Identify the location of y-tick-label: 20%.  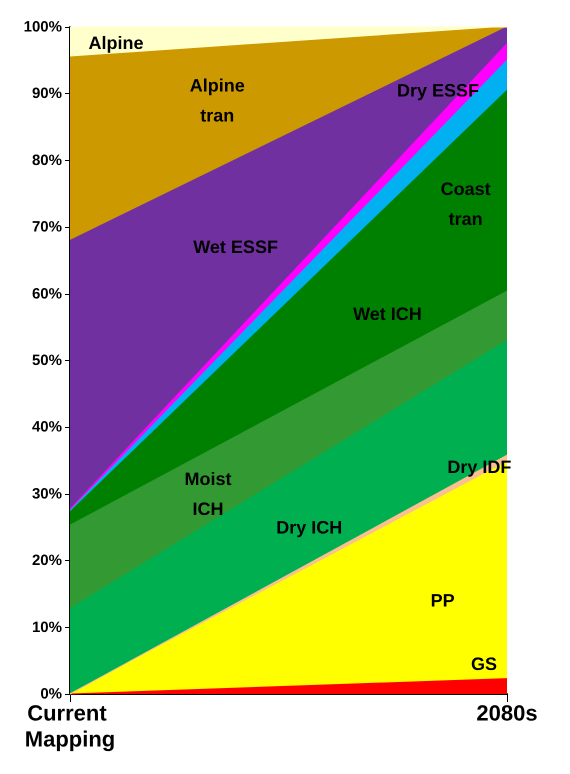
(47, 561).